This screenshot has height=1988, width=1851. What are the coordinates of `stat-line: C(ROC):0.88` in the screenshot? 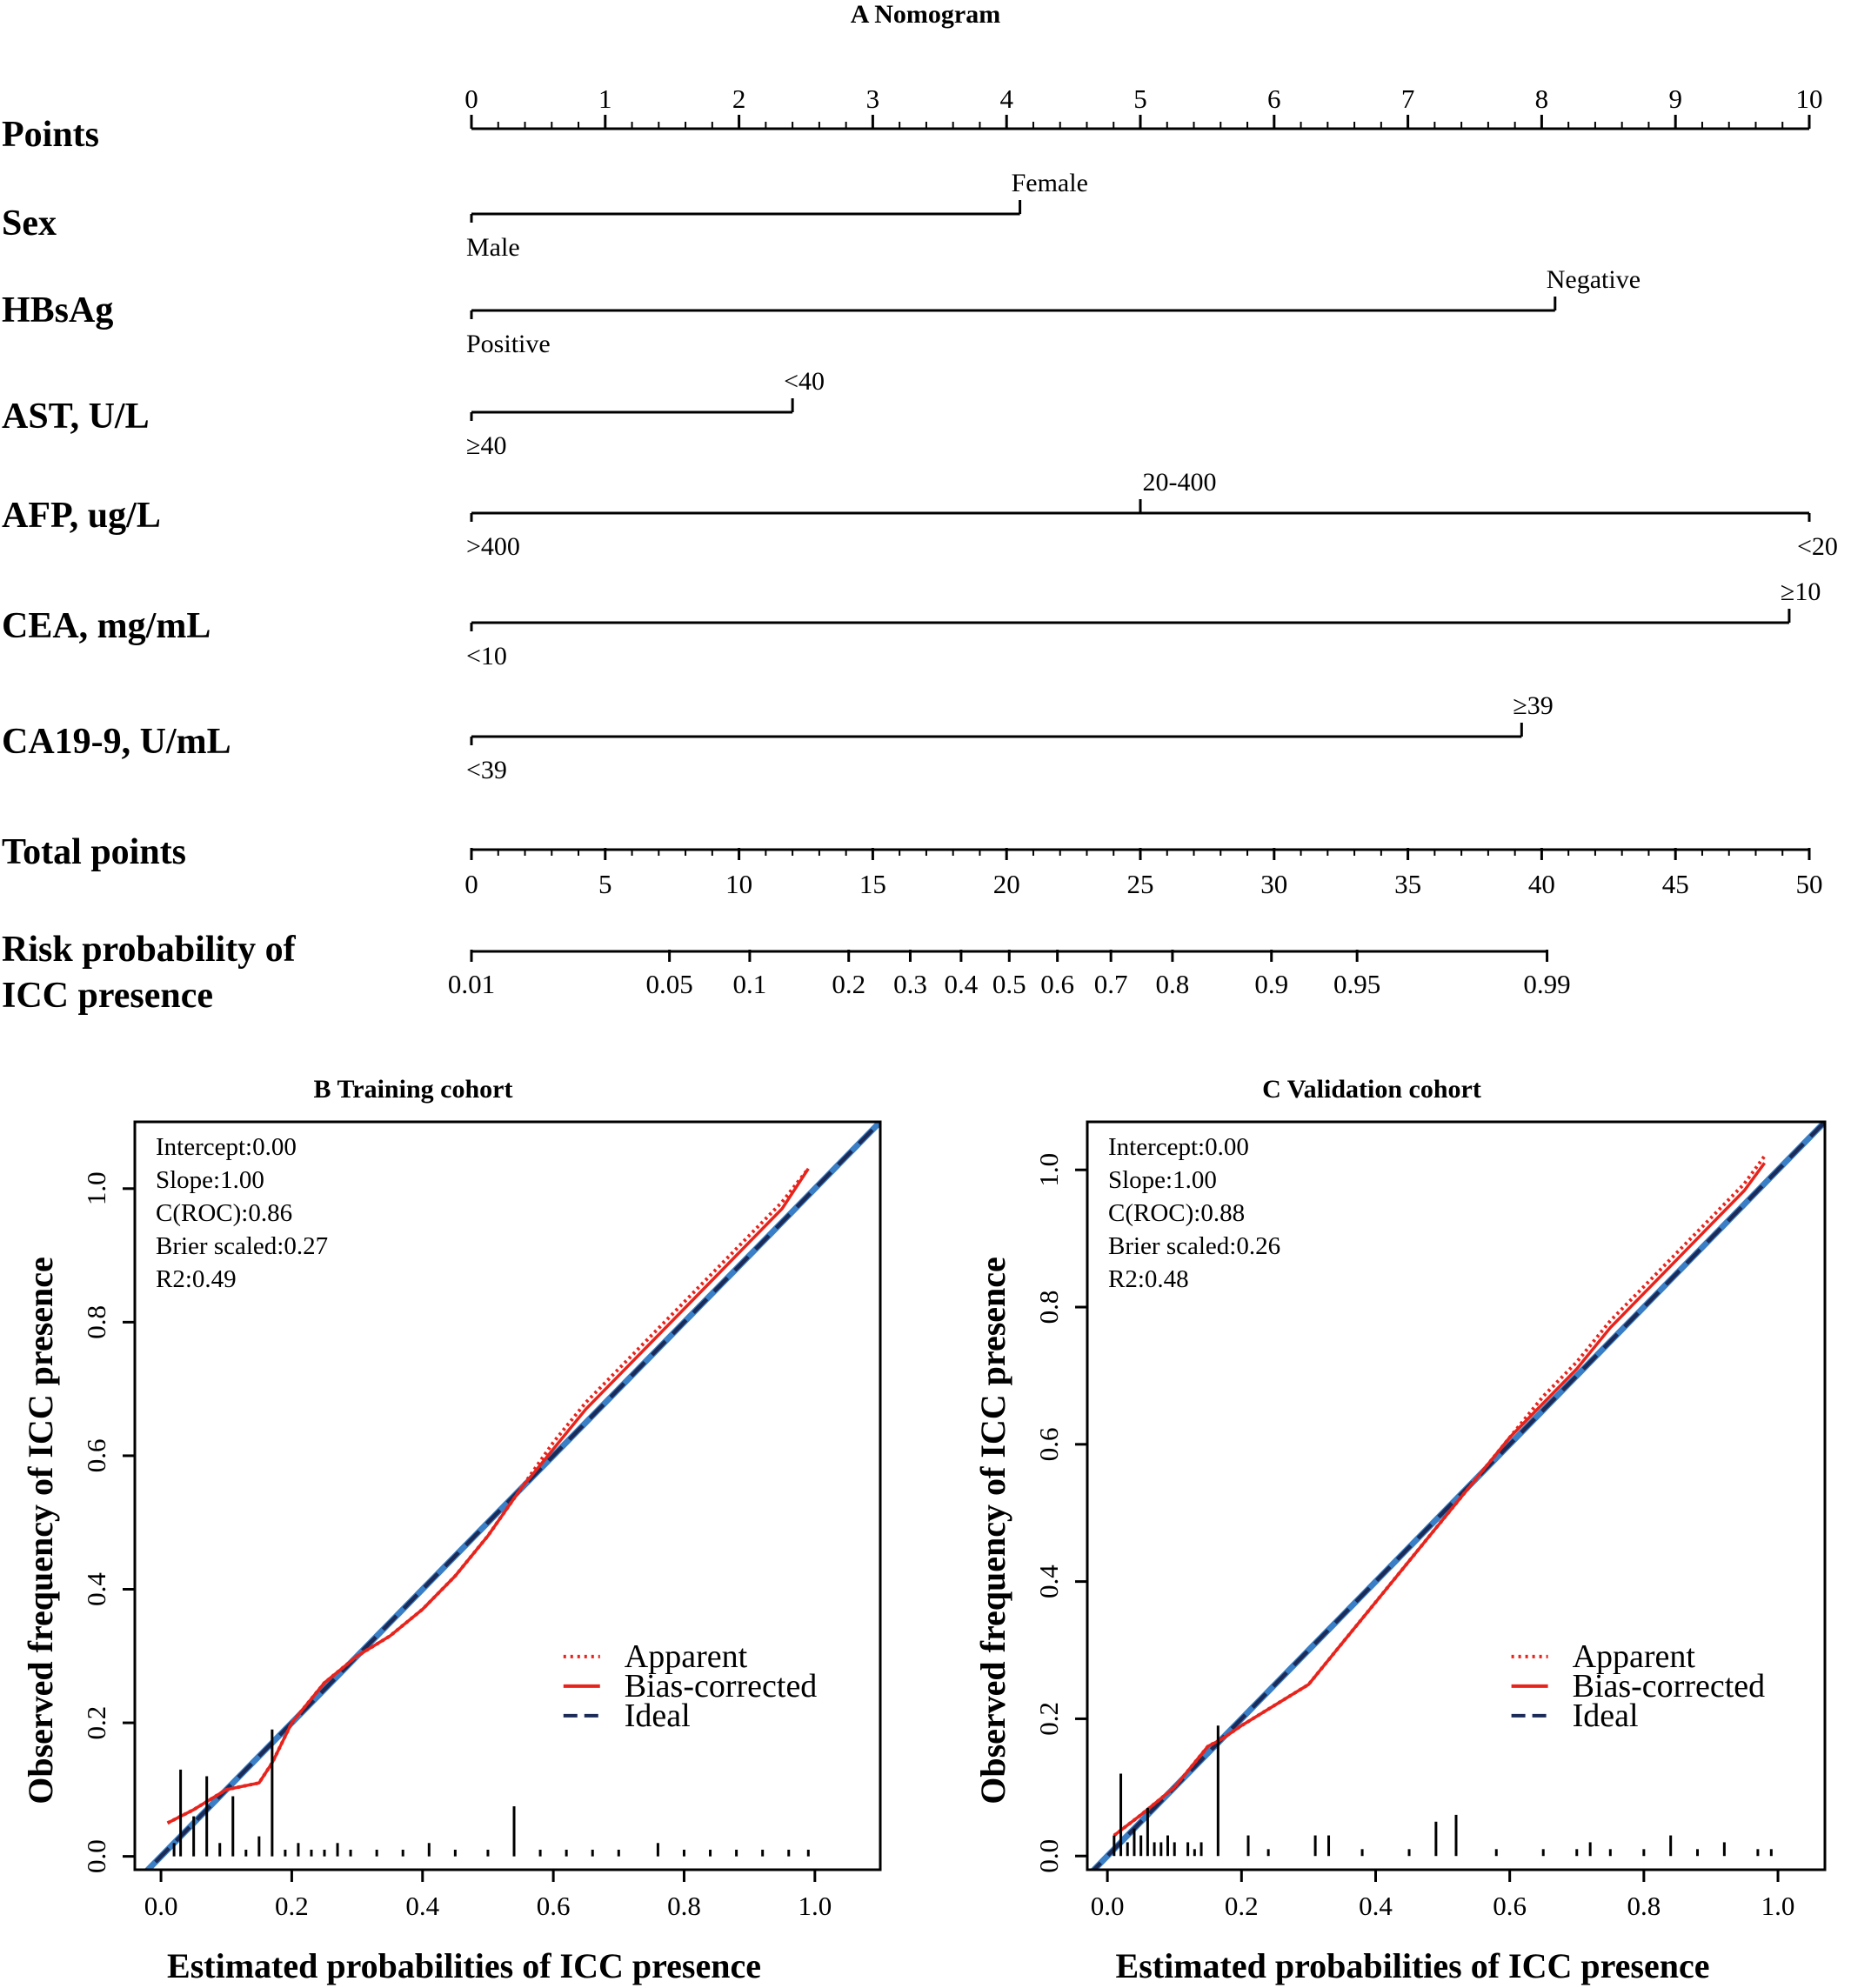 It's located at (1176, 1213).